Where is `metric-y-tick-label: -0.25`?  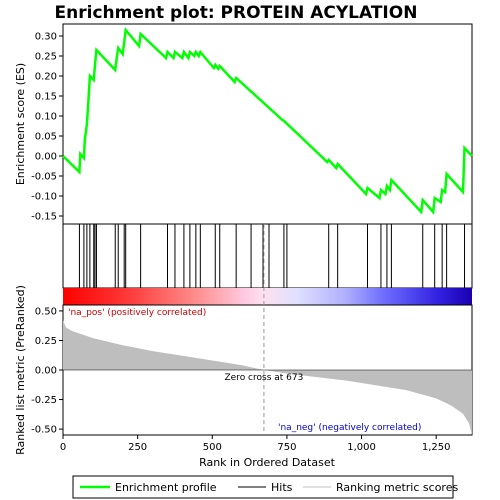 metric-y-tick-label: -0.25 is located at coordinates (44, 400).